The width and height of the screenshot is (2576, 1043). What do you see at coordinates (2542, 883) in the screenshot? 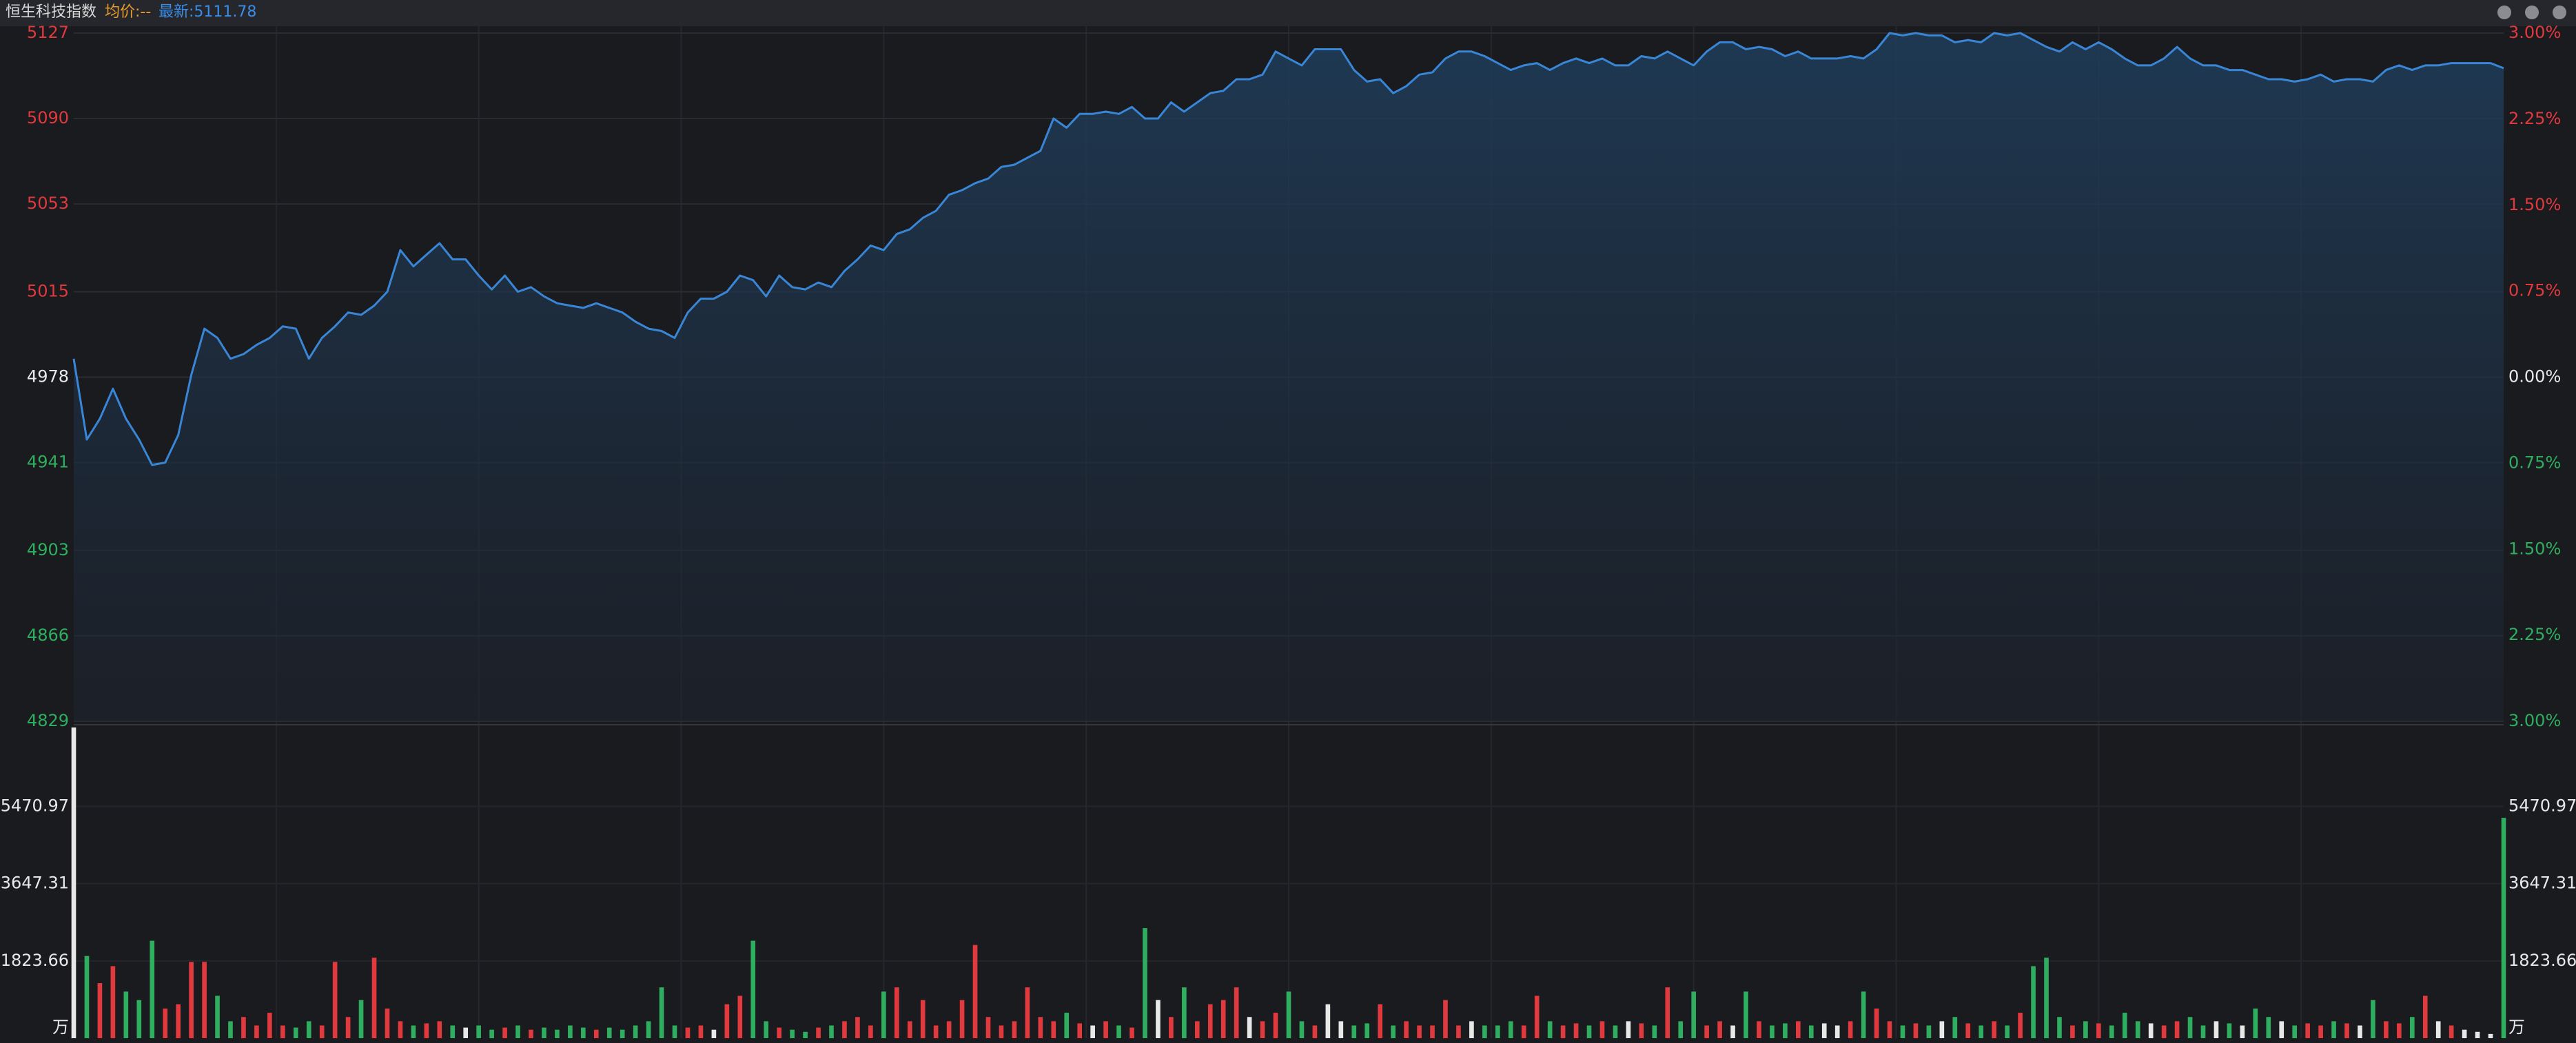
I see `volume-tick-label: 3647.31` at bounding box center [2542, 883].